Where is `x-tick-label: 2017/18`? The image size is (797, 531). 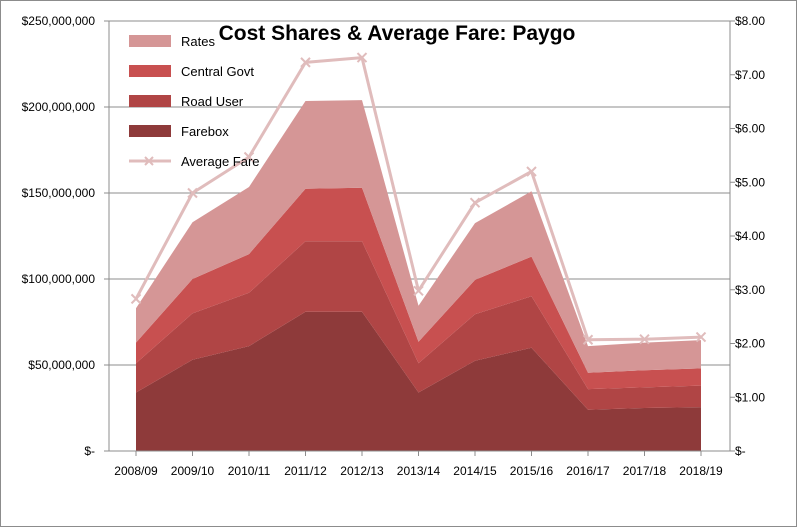
x-tick-label: 2017/18 is located at coordinates (645, 471).